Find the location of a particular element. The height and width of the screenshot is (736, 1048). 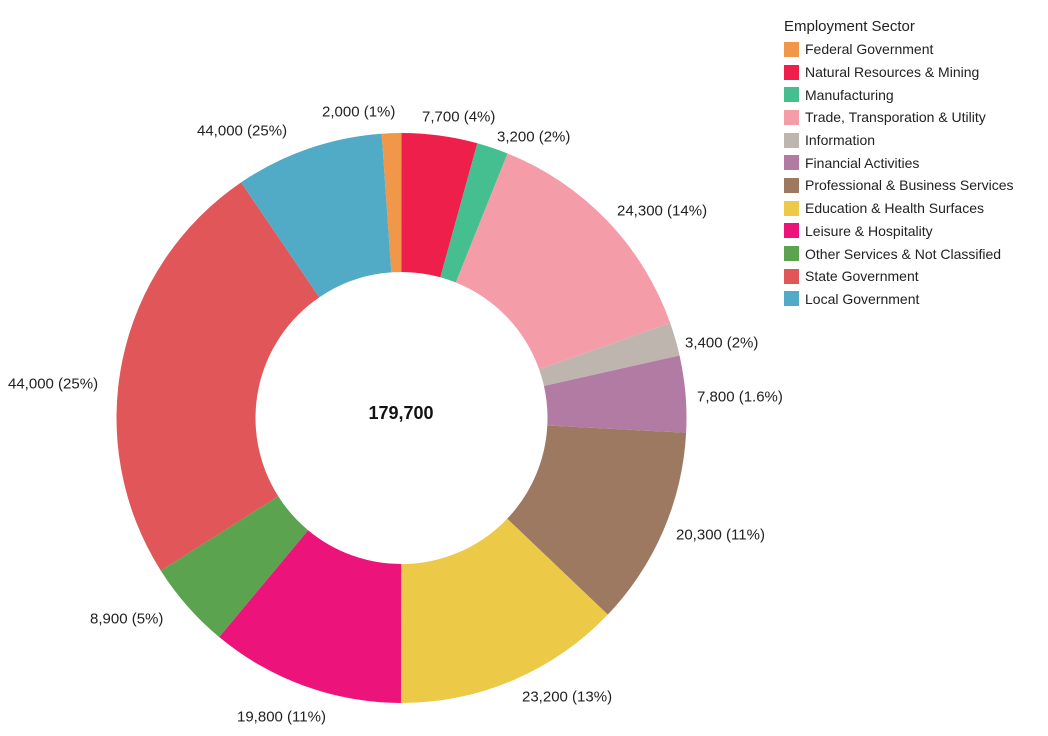

data-label: 8,900 (5%) is located at coordinates (127, 619).